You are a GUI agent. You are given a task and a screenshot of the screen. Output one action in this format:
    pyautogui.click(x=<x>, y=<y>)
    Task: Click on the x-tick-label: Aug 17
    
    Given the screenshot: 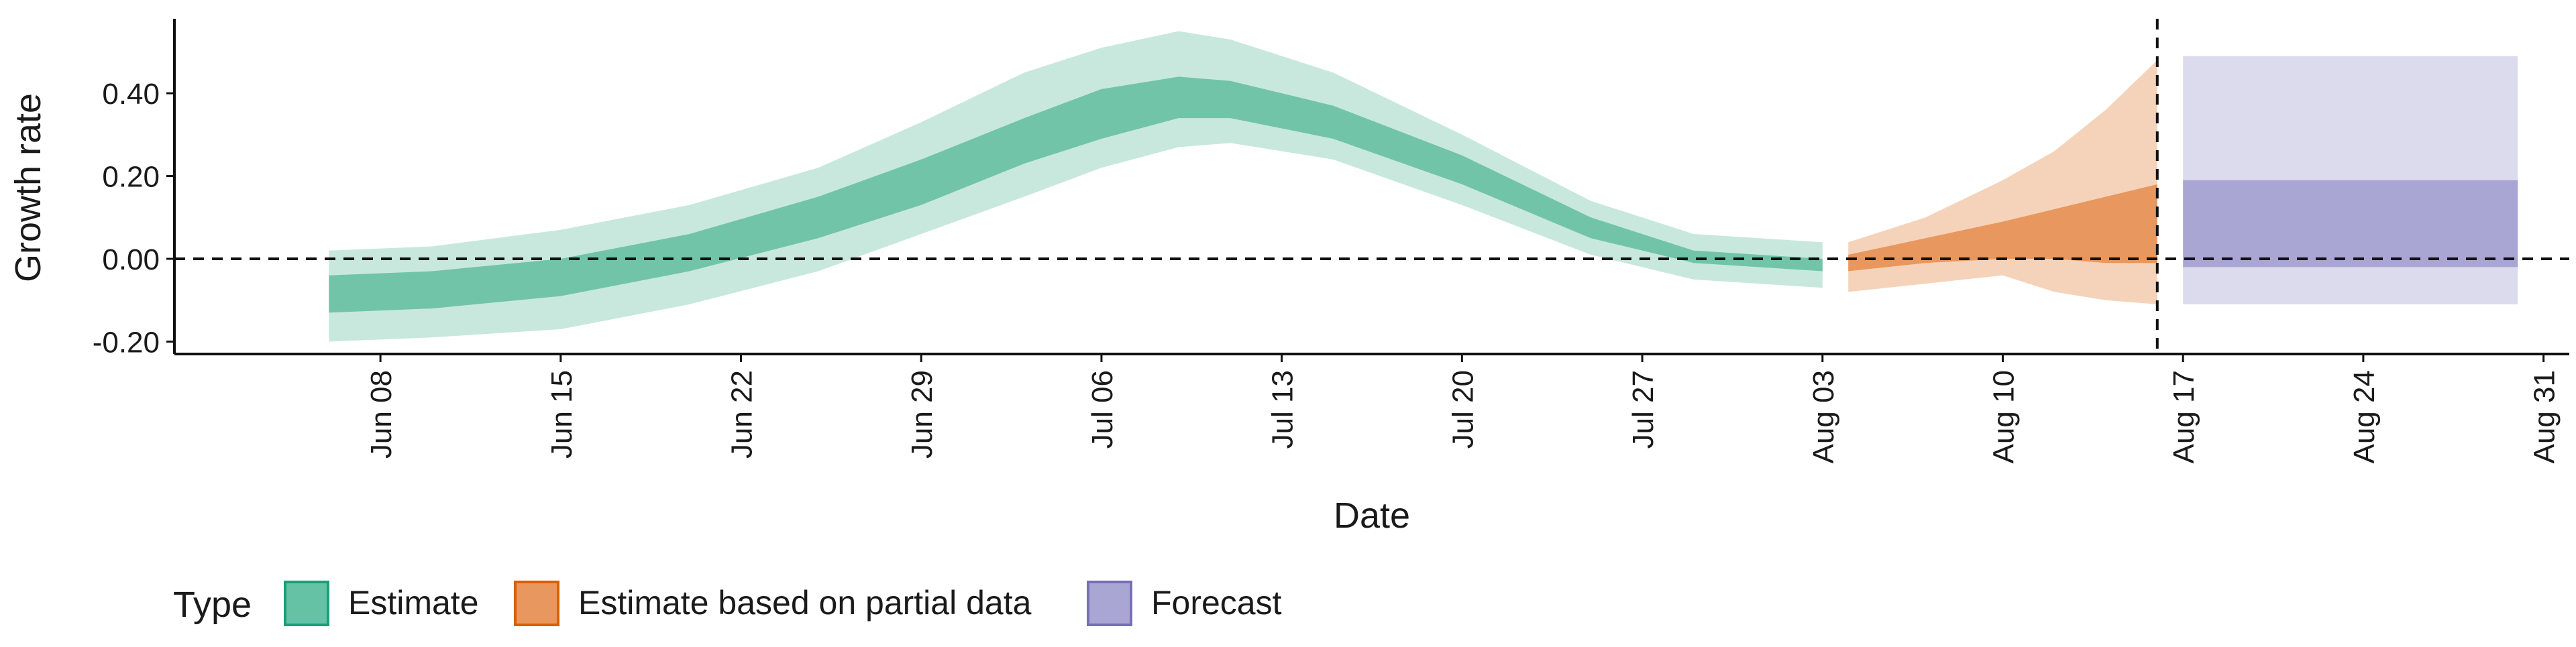 What is the action you would take?
    pyautogui.click(x=2183, y=417)
    